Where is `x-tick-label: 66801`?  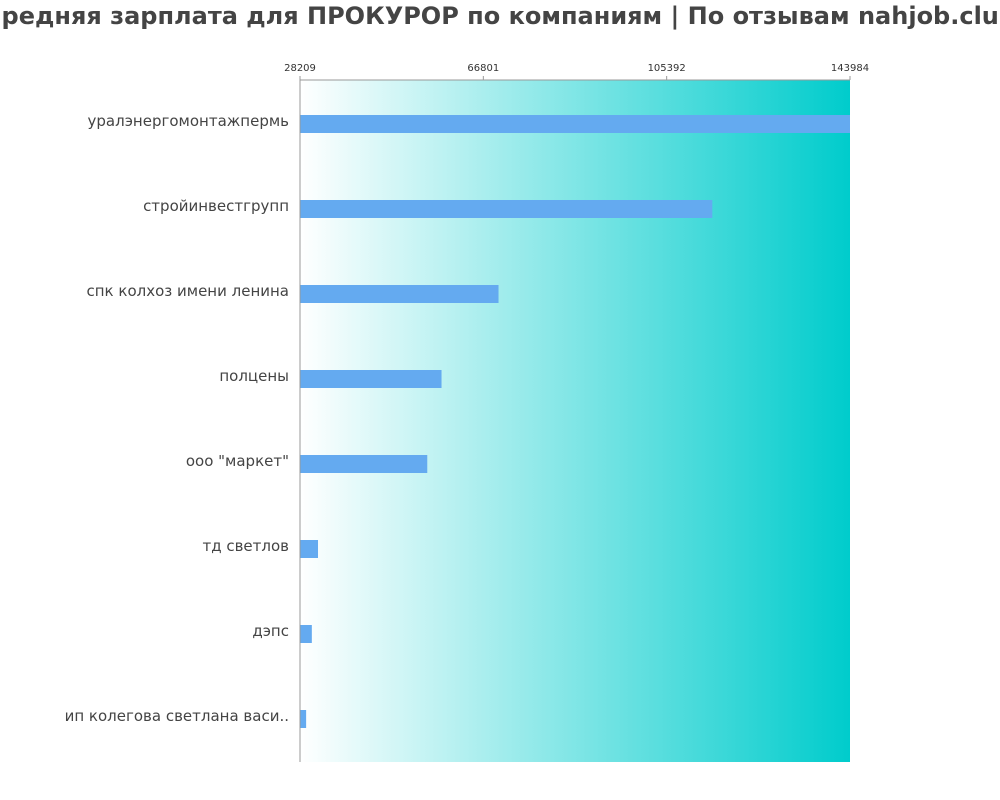
x-tick-label: 66801 is located at coordinates (483, 68).